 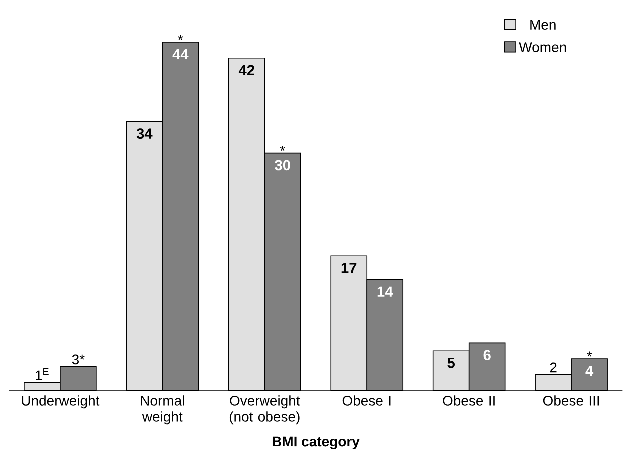 What do you see at coordinates (386, 291) in the screenshot?
I see `data-label: 14` at bounding box center [386, 291].